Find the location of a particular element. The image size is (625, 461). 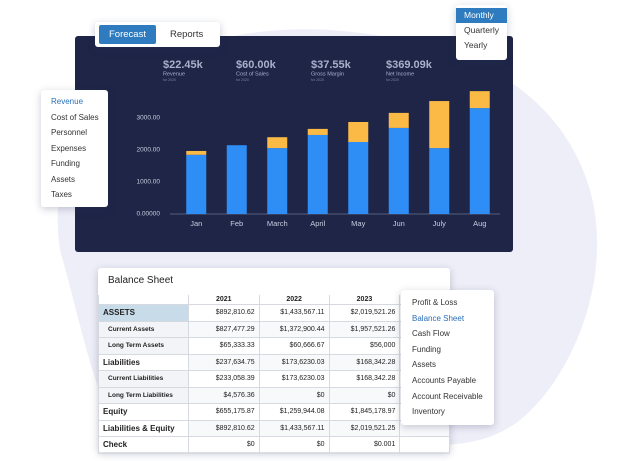

y-tick-label: 2000.00 is located at coordinates (149, 150).